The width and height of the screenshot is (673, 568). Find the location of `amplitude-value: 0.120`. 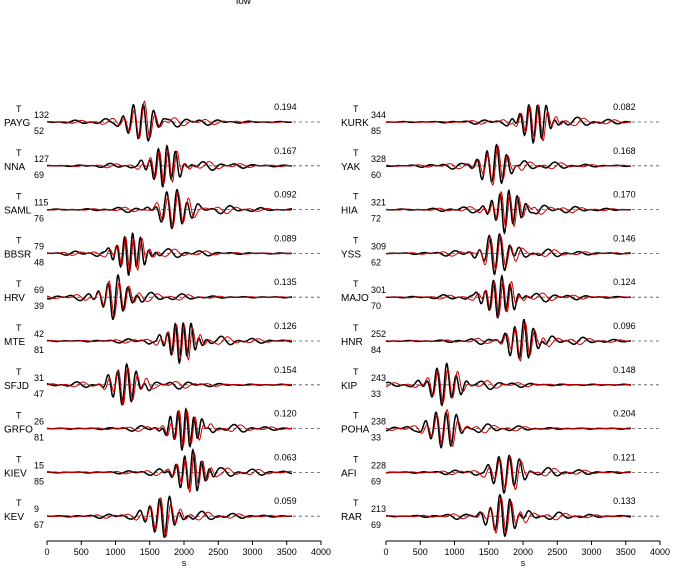

amplitude-value: 0.120 is located at coordinates (285, 414).